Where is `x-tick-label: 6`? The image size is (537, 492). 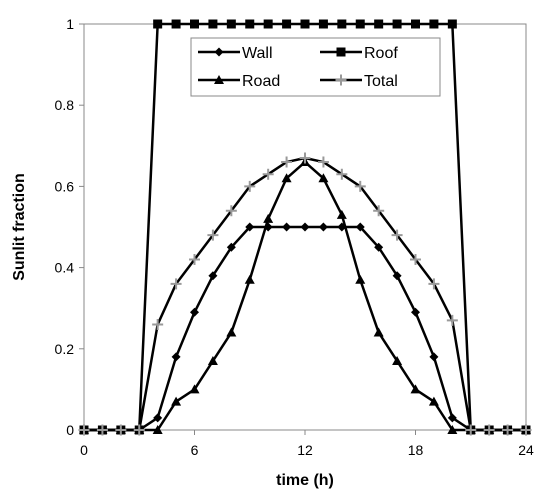 x-tick-label: 6 is located at coordinates (195, 450).